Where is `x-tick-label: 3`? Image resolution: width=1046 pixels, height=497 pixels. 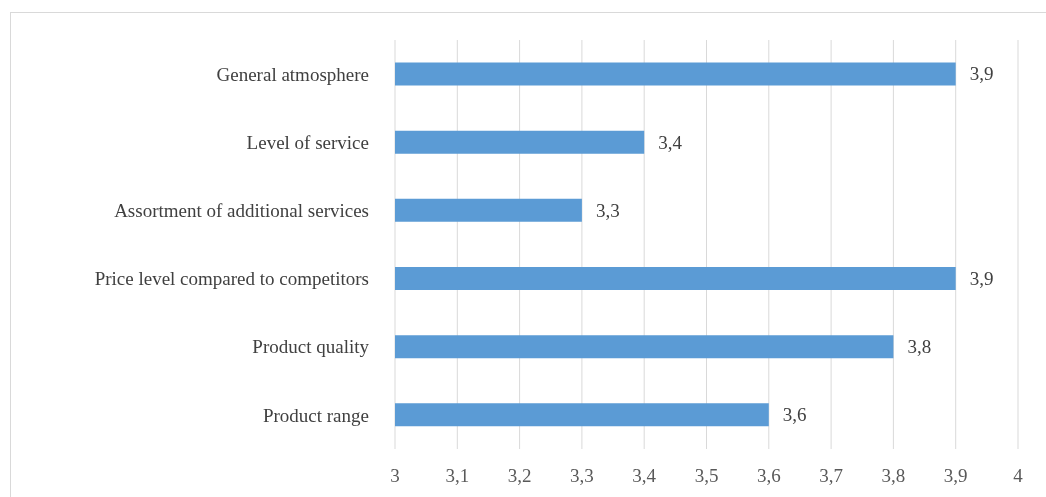
x-tick-label: 3 is located at coordinates (395, 476).